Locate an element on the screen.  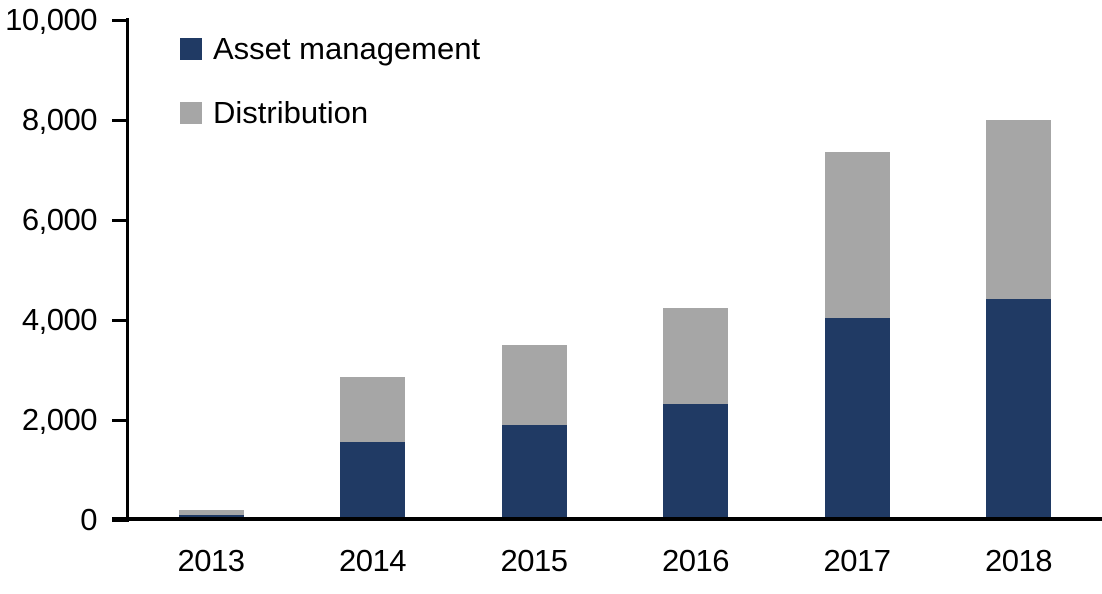
bar-segment-asset-management-2016 is located at coordinates (695, 462).